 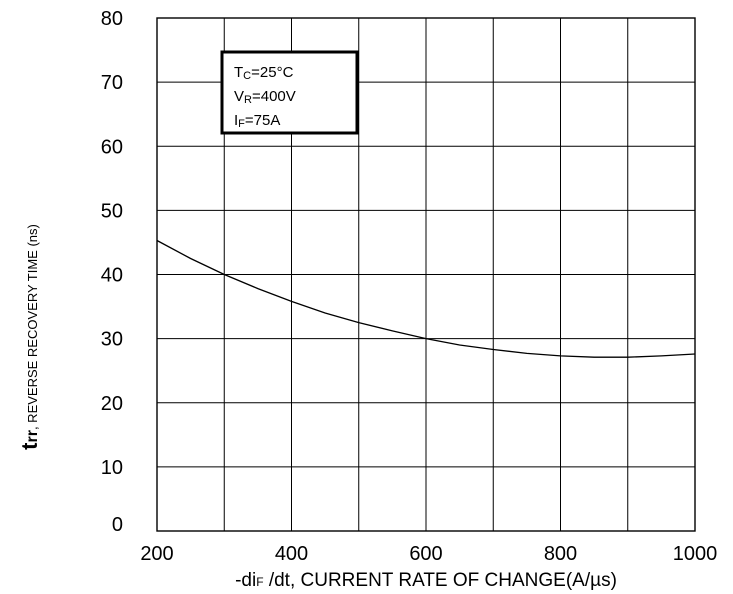 I want to click on y-tick-labels: 0 10 20 30 40 50 60 70 80, so click(x=112, y=272).